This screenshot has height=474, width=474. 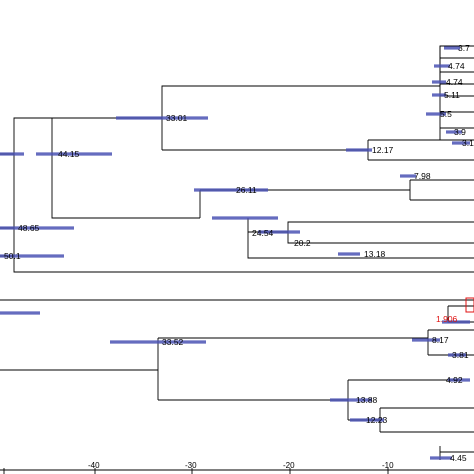 I want to click on time-axis: -40 -30 -20 -10, so click(x=237, y=467).